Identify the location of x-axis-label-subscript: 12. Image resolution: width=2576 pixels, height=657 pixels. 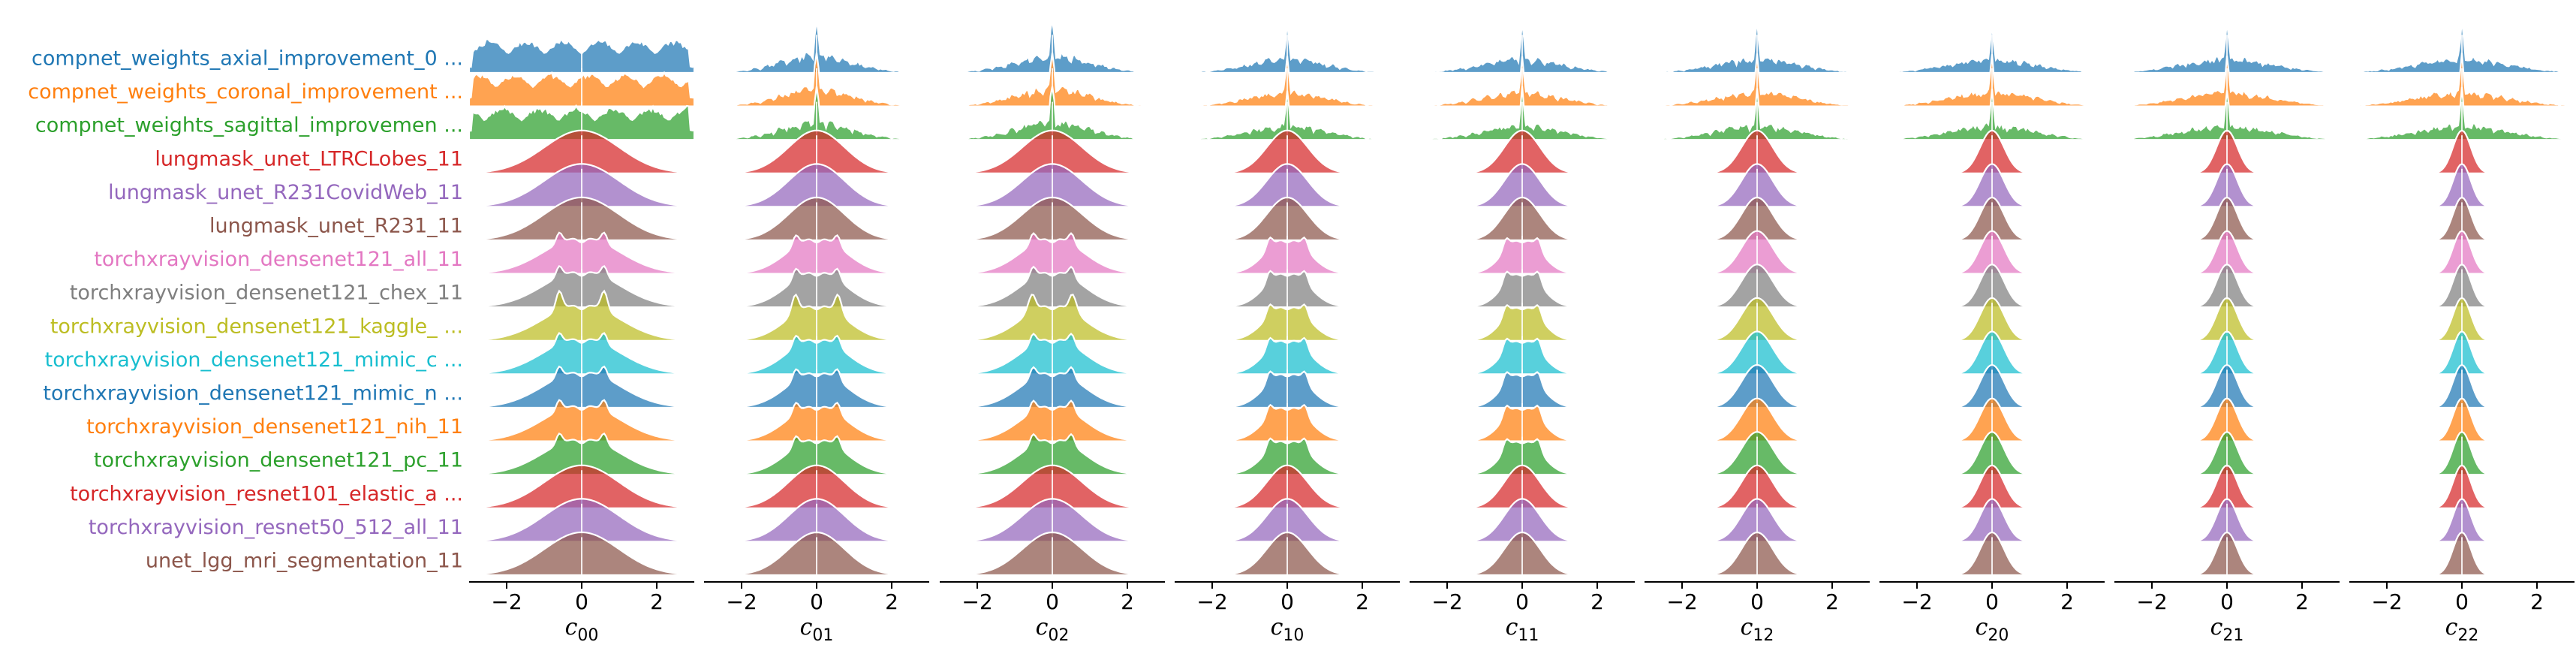
(1763, 635).